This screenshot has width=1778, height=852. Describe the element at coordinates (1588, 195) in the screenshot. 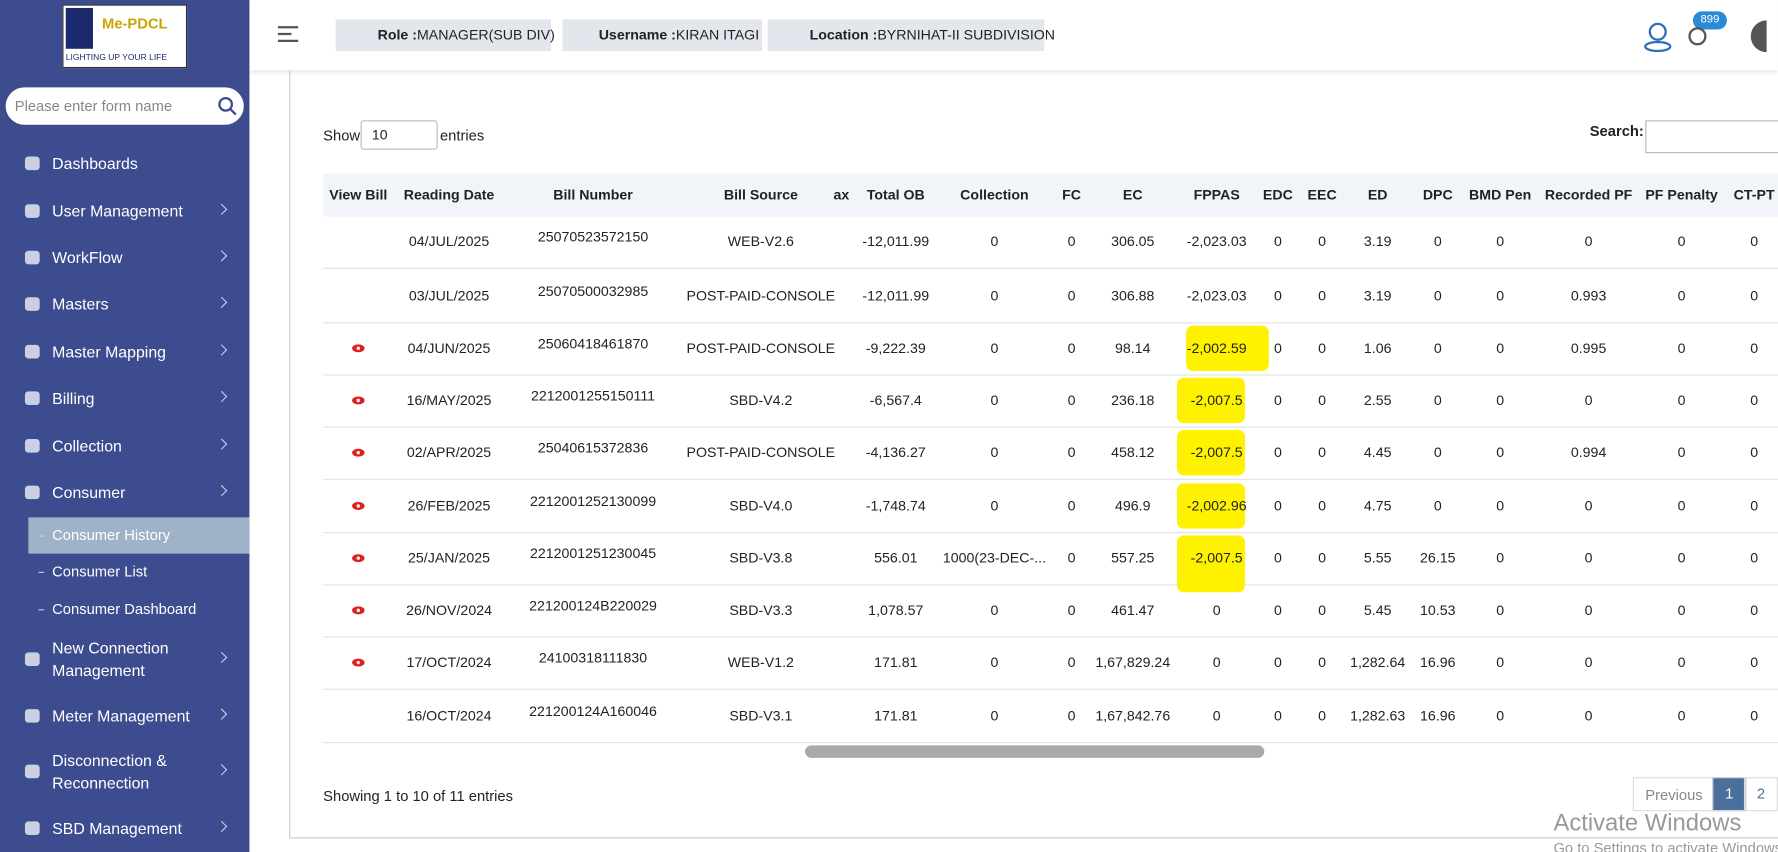

I see `column-header: Recorded PF` at that location.